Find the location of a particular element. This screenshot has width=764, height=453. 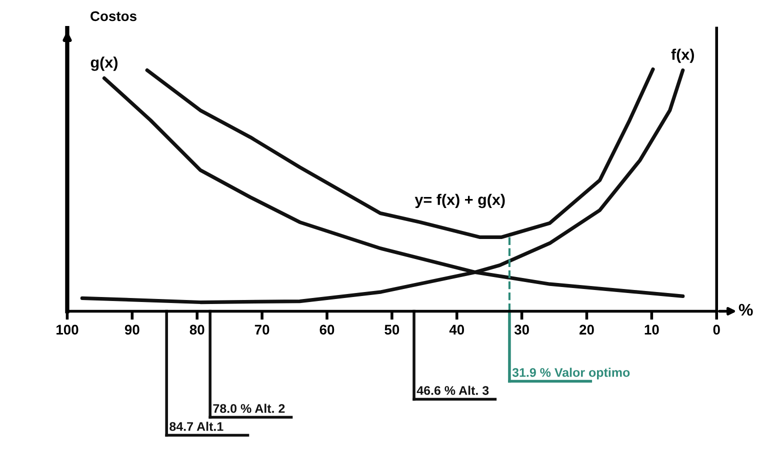

x-axis-title: % is located at coordinates (745, 310).